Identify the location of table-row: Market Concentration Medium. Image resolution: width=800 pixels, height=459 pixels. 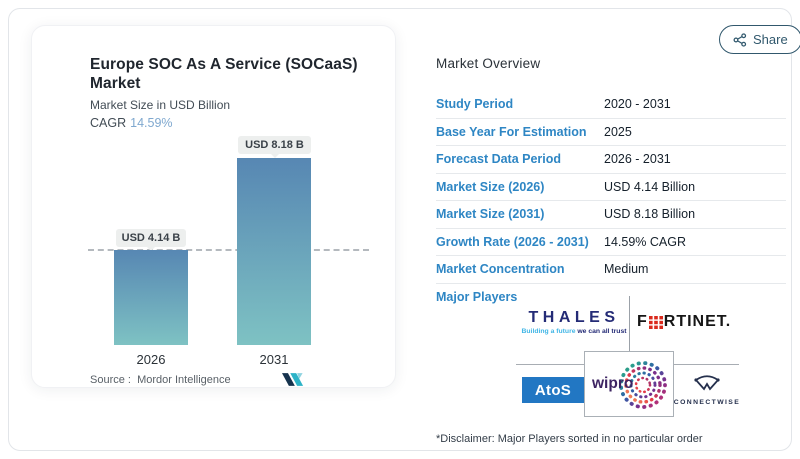
(611, 270).